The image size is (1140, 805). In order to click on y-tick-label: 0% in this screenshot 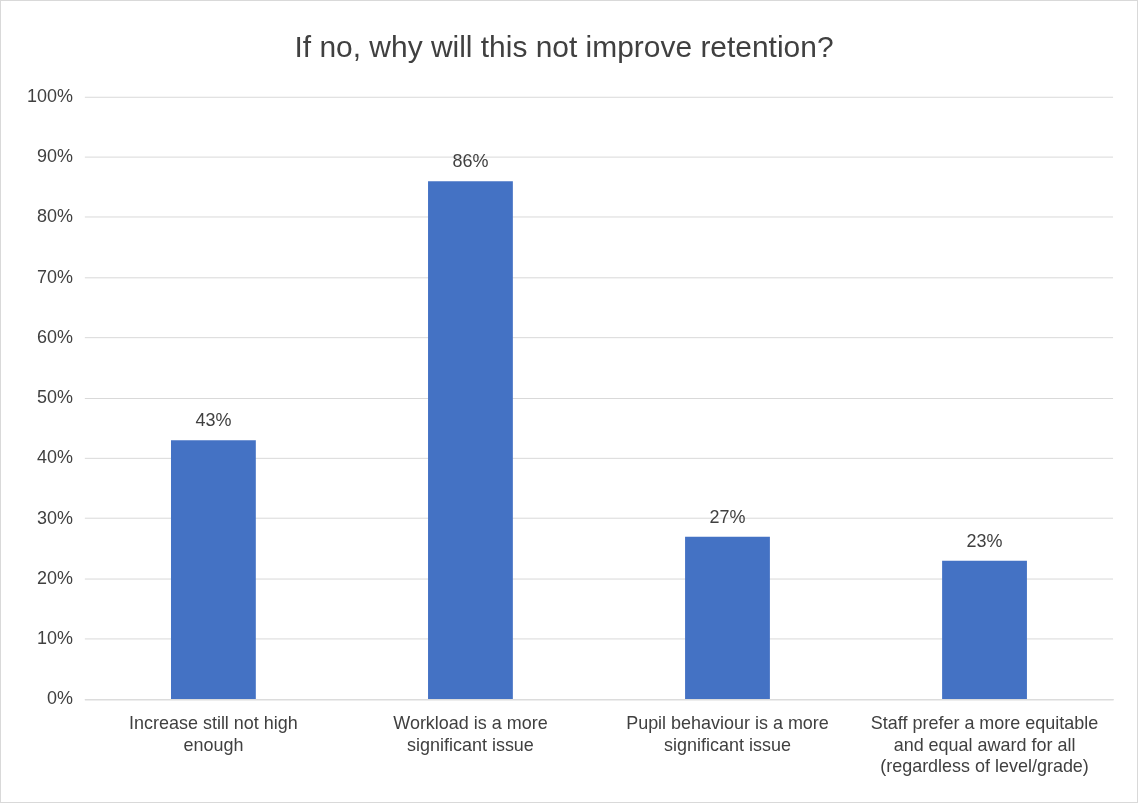, I will do `click(59, 698)`.